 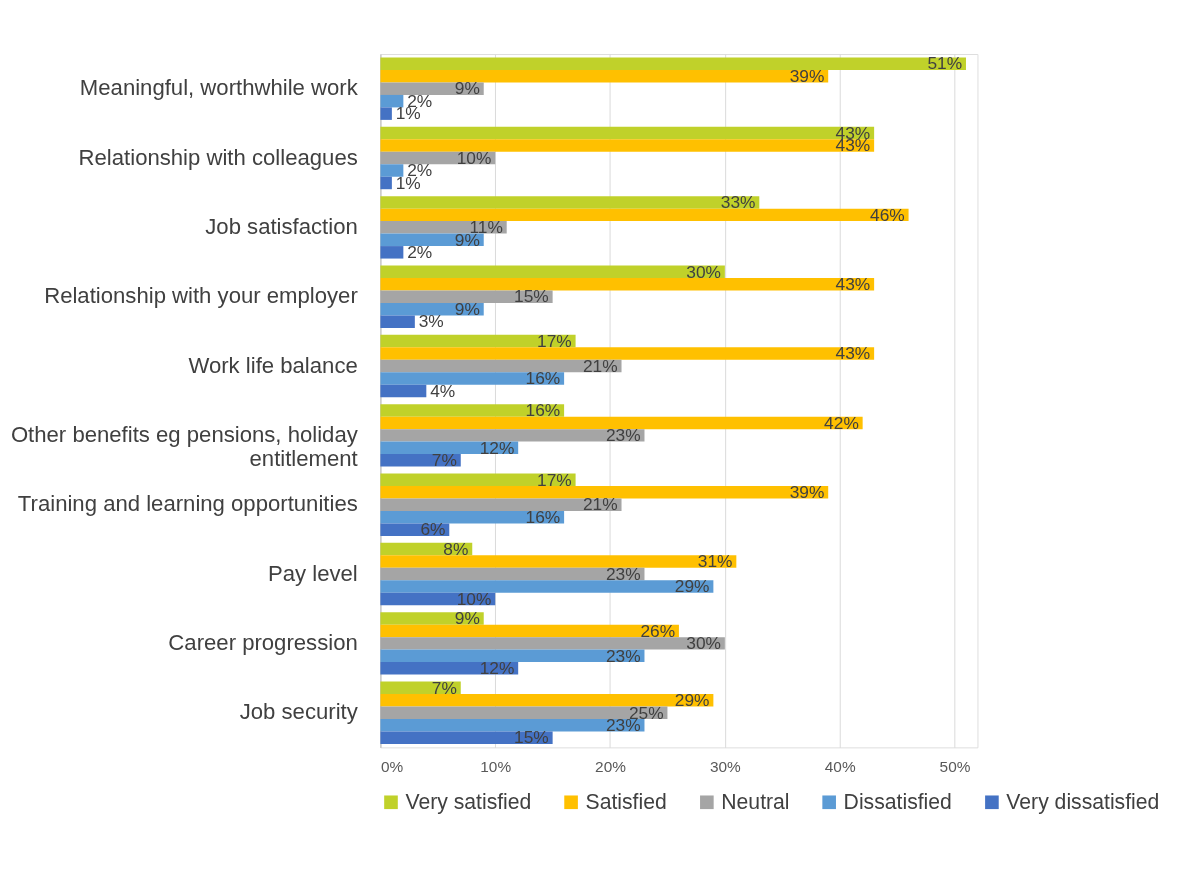 I want to click on legend-label: Dissatisfied, so click(x=897, y=802).